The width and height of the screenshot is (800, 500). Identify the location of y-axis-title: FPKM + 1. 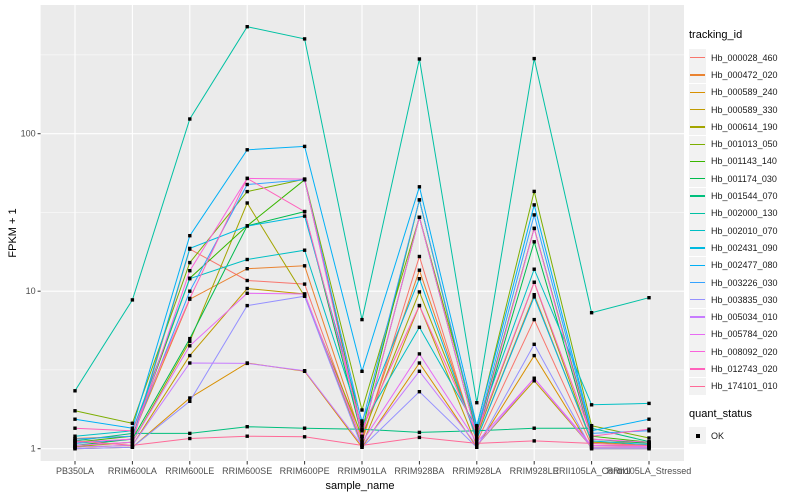
(13, 233).